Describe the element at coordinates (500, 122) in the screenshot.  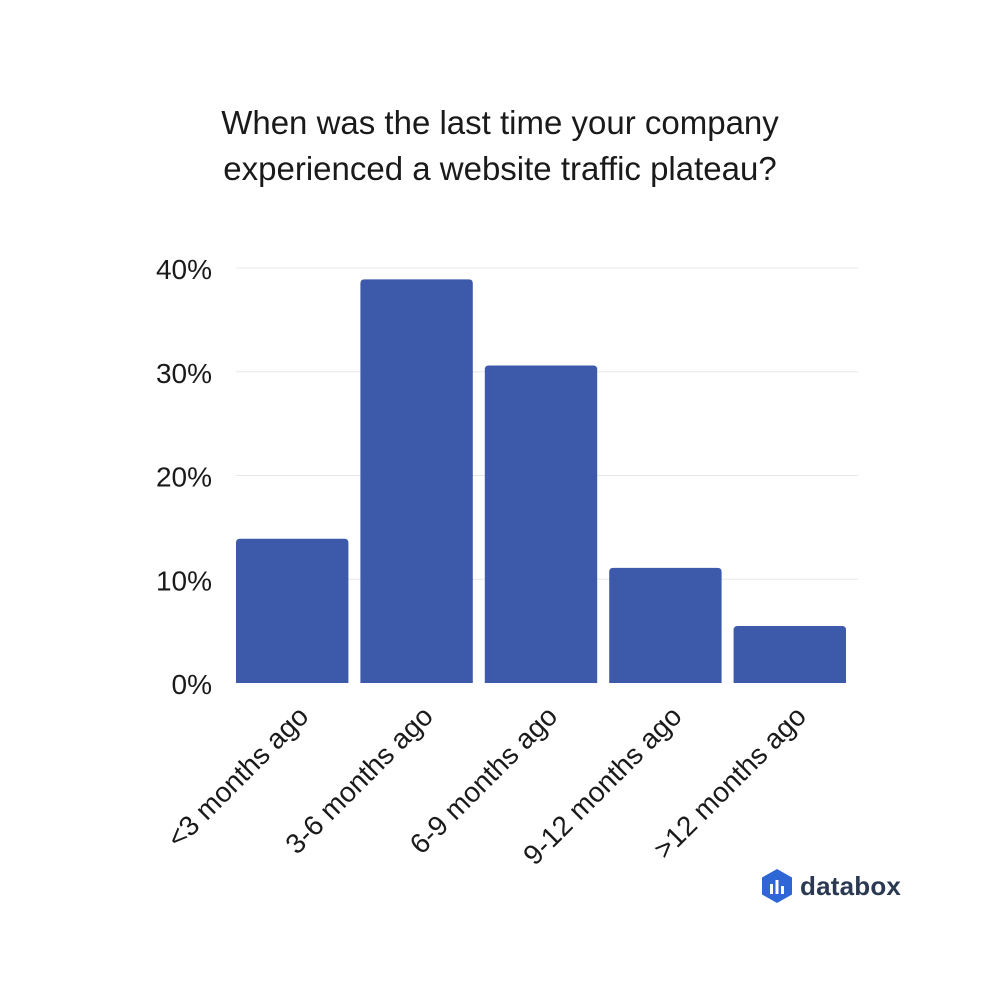
I see `chart-title-line-1: When was the last time your company` at that location.